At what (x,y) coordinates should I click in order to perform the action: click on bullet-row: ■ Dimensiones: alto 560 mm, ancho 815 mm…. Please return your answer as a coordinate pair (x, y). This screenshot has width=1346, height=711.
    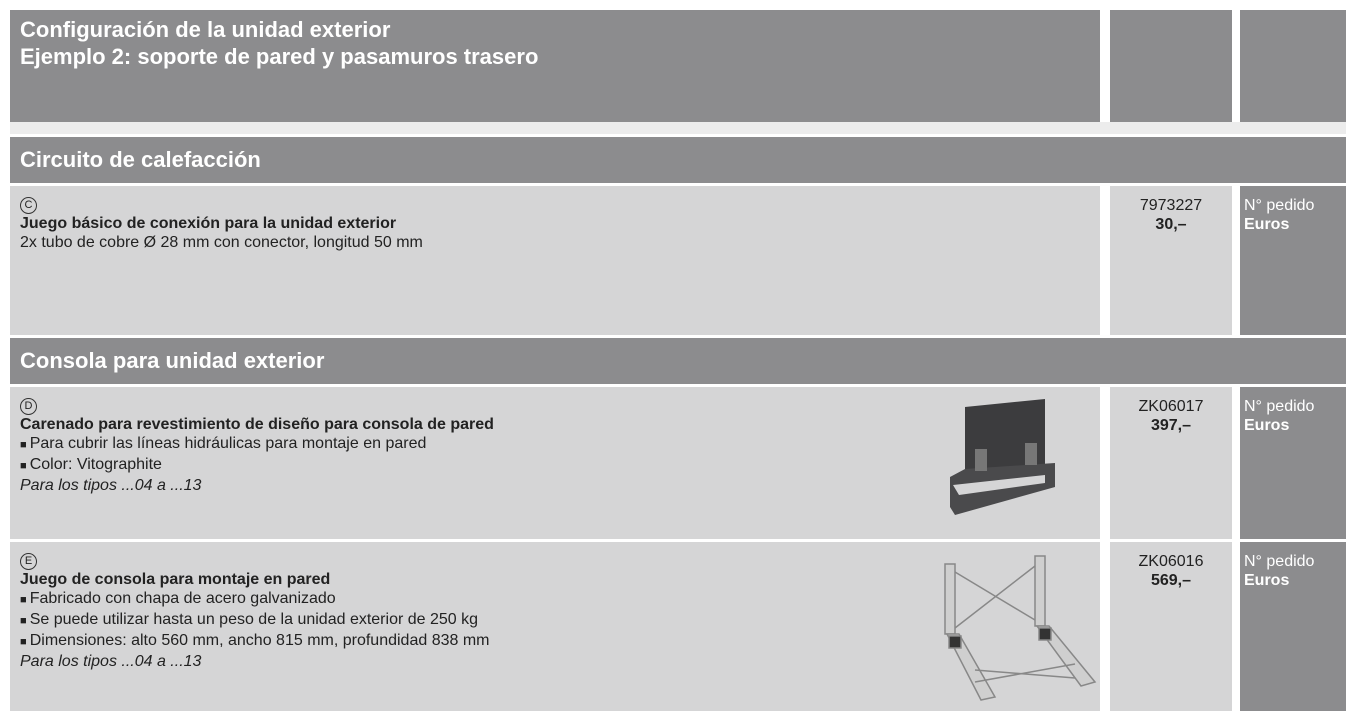
    Looking at the image, I should click on (555, 641).